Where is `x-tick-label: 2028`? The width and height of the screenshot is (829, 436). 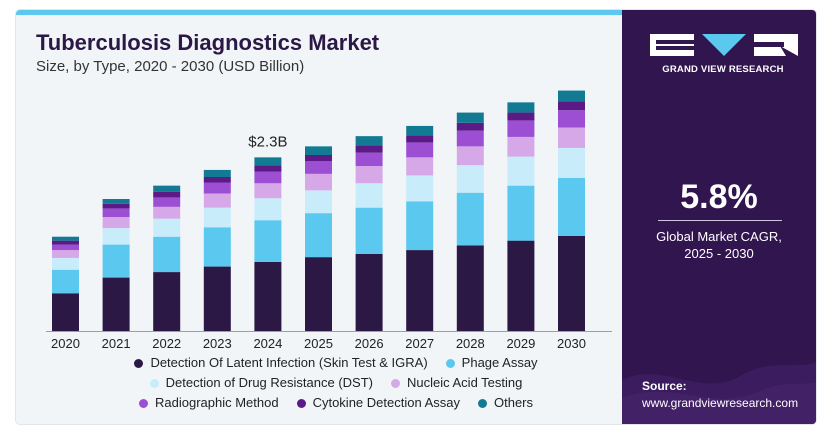
x-tick-label: 2028 is located at coordinates (470, 343).